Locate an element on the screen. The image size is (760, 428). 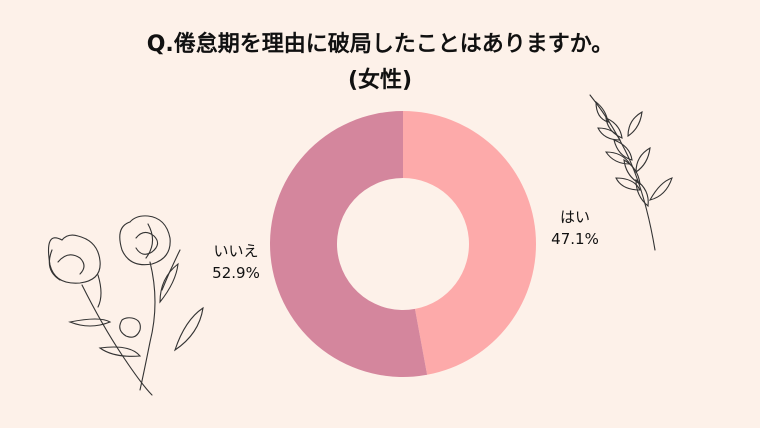
label-hai-value: 47.1% is located at coordinates (575, 239).